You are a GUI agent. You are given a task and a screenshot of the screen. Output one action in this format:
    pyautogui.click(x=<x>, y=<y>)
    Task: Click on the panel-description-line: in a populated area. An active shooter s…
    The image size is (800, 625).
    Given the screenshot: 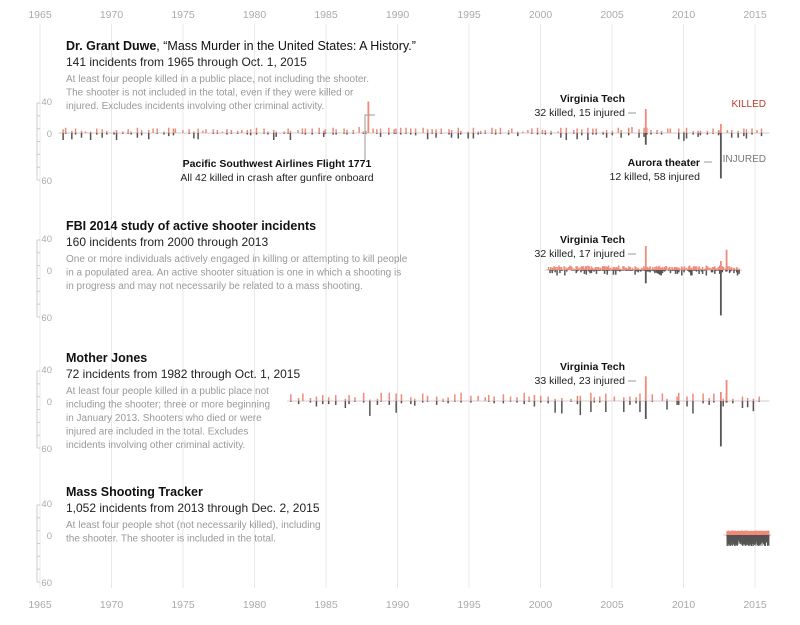 What is the action you would take?
    pyautogui.click(x=233, y=273)
    